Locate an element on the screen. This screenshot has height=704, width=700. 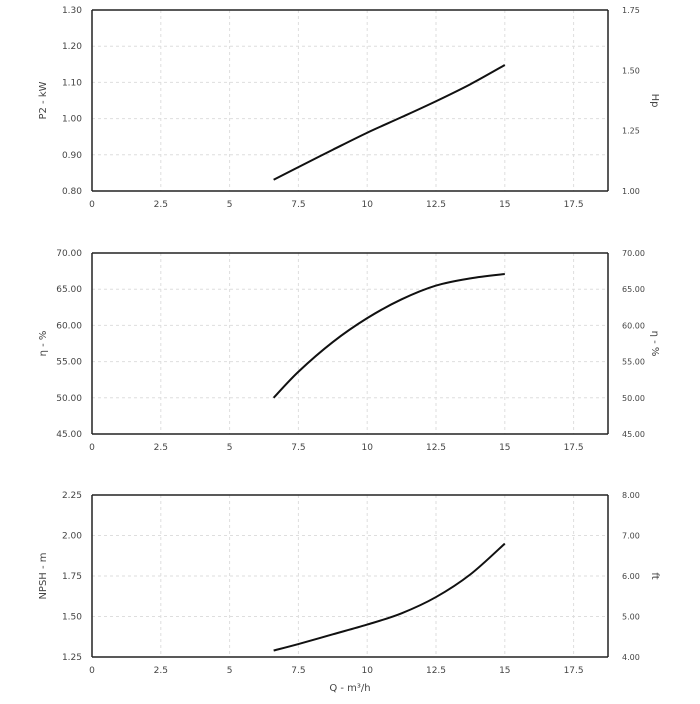
y-right-tick-label: 4.00 is located at coordinates (631, 657).